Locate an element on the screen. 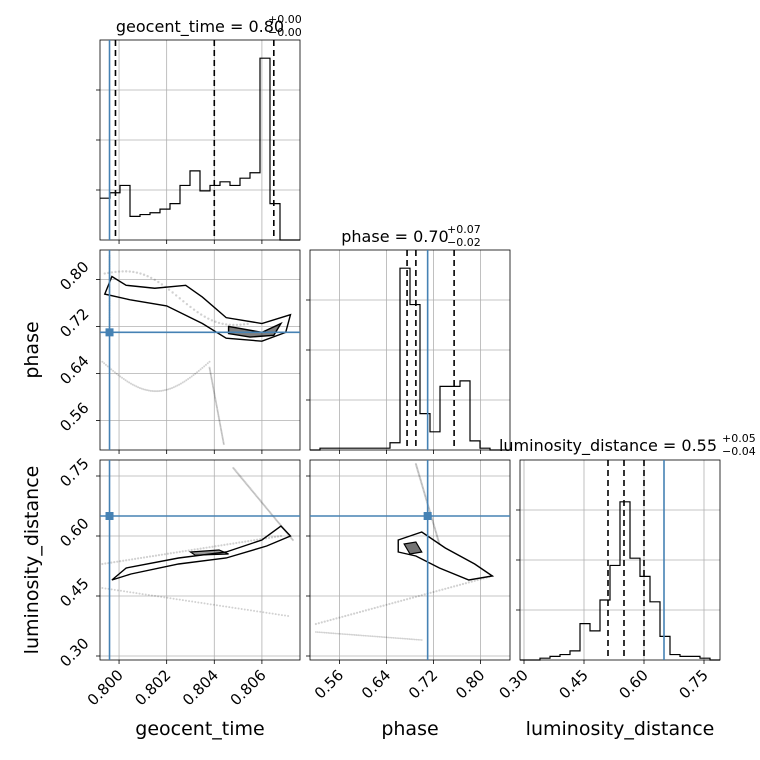 This screenshot has width=760, height=760. panel-phase-vs-geocent_time is located at coordinates (198, 351).